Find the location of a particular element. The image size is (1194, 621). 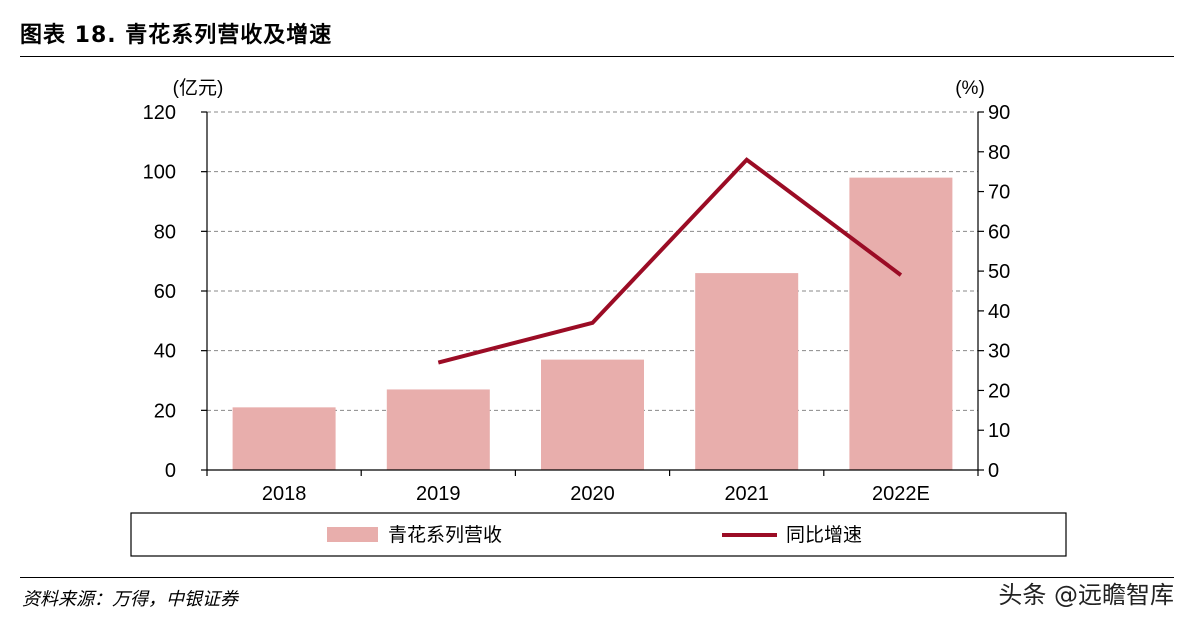

x-tick-label: 2019 is located at coordinates (438, 494).